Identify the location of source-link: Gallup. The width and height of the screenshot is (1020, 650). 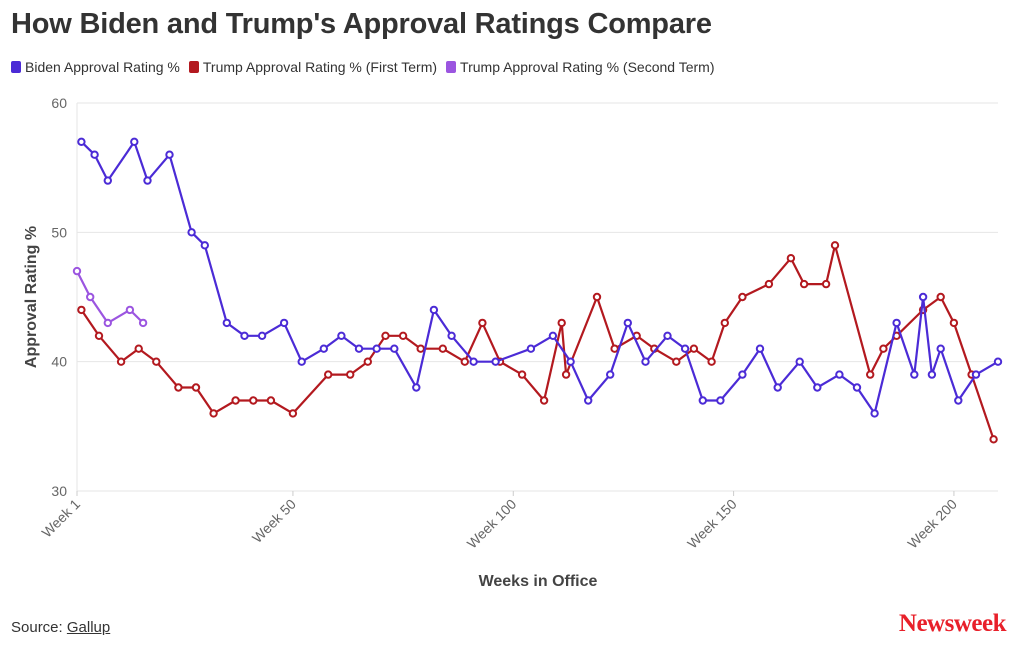
(88, 627).